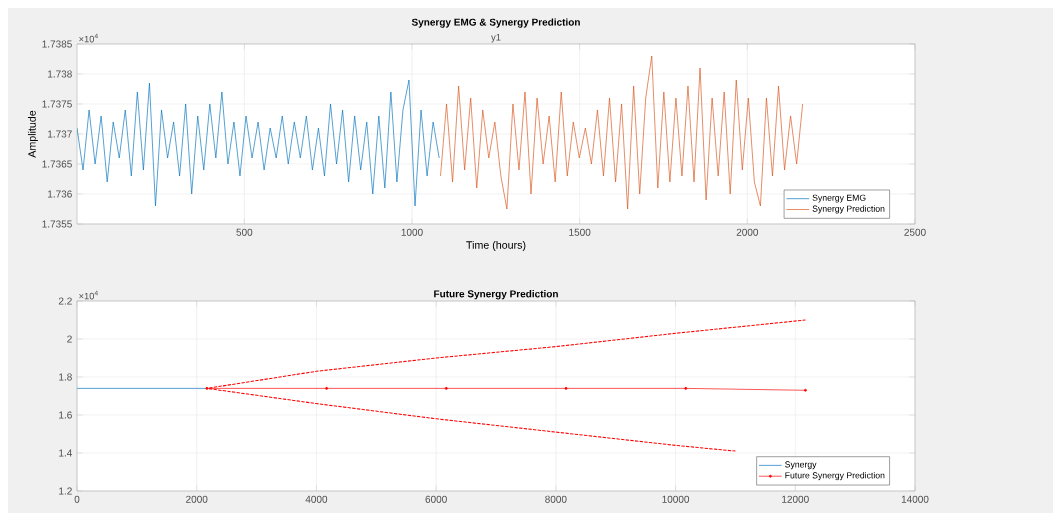 The width and height of the screenshot is (1053, 513). I want to click on legend-label: Synergy Prediction, so click(848, 209).